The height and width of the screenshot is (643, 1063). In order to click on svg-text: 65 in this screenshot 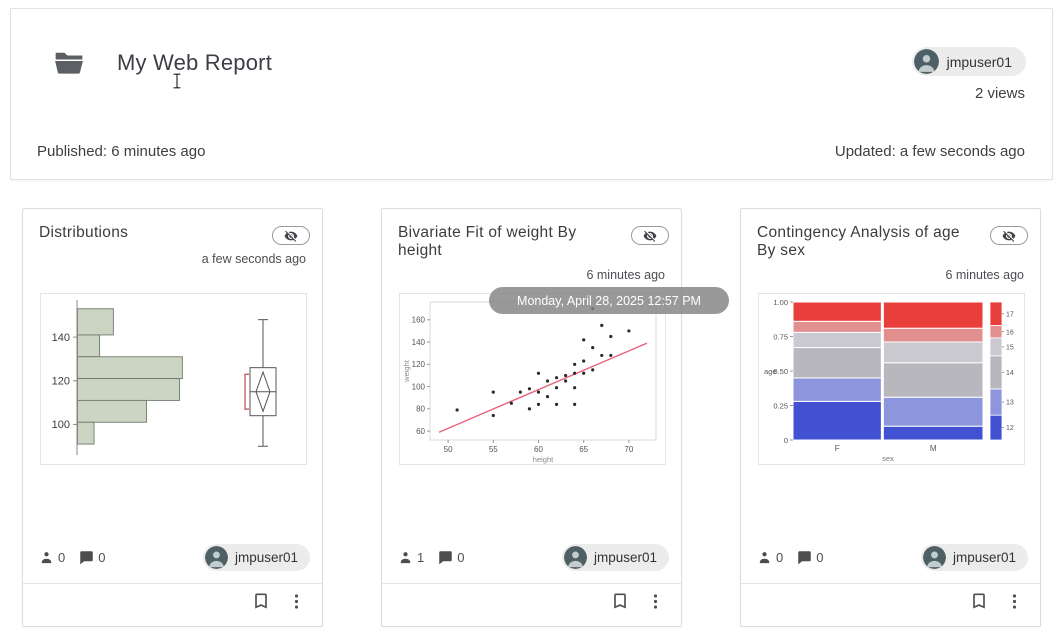, I will do `click(583, 449)`.